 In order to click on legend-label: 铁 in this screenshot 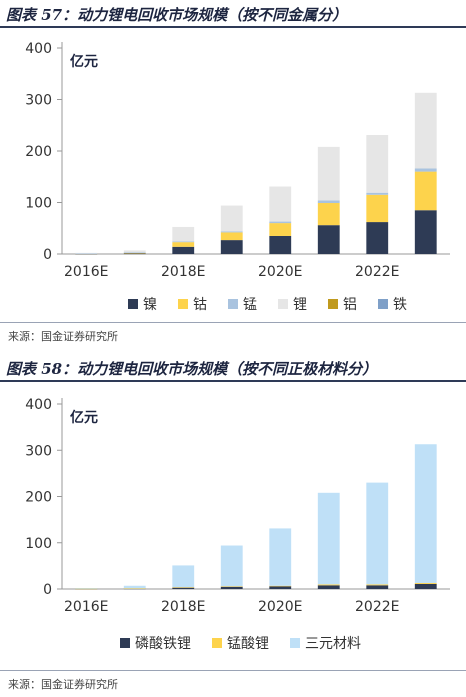, I will do `click(400, 305)`.